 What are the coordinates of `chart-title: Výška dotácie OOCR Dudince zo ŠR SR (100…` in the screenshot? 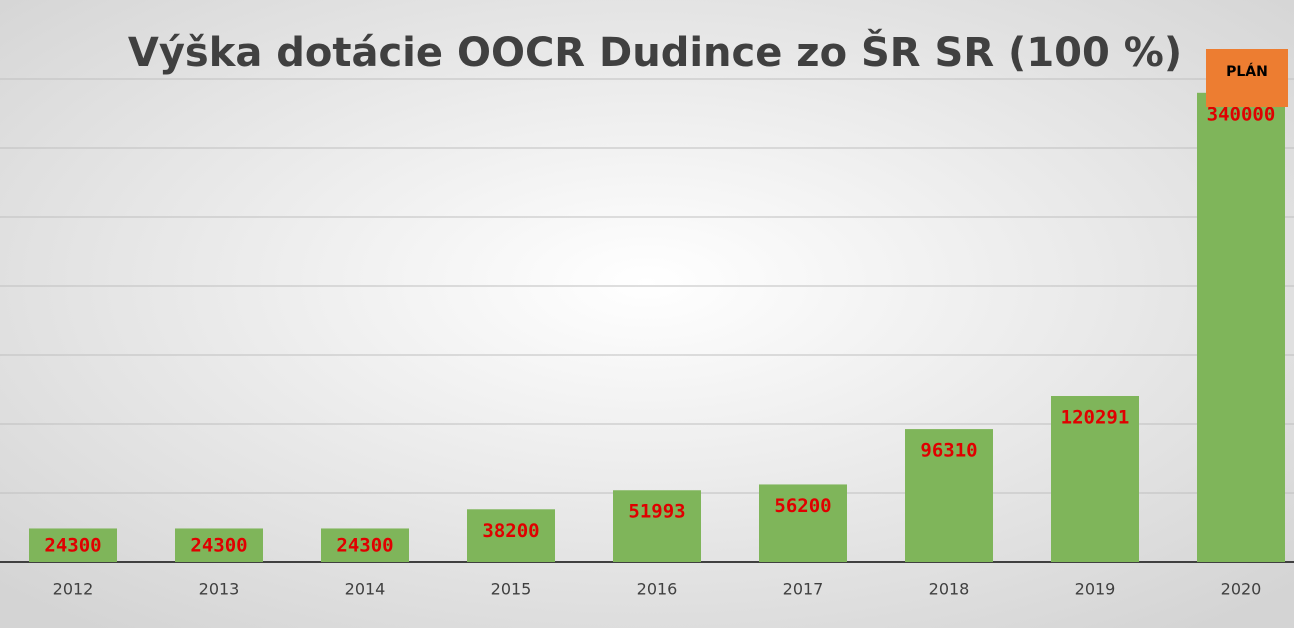 It's located at (655, 52).